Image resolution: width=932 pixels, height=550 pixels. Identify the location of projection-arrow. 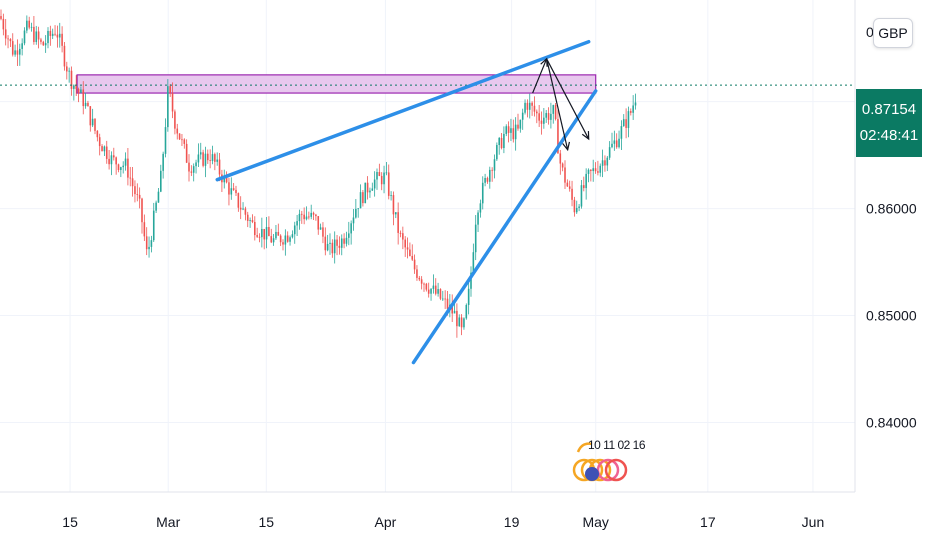
(568, 99).